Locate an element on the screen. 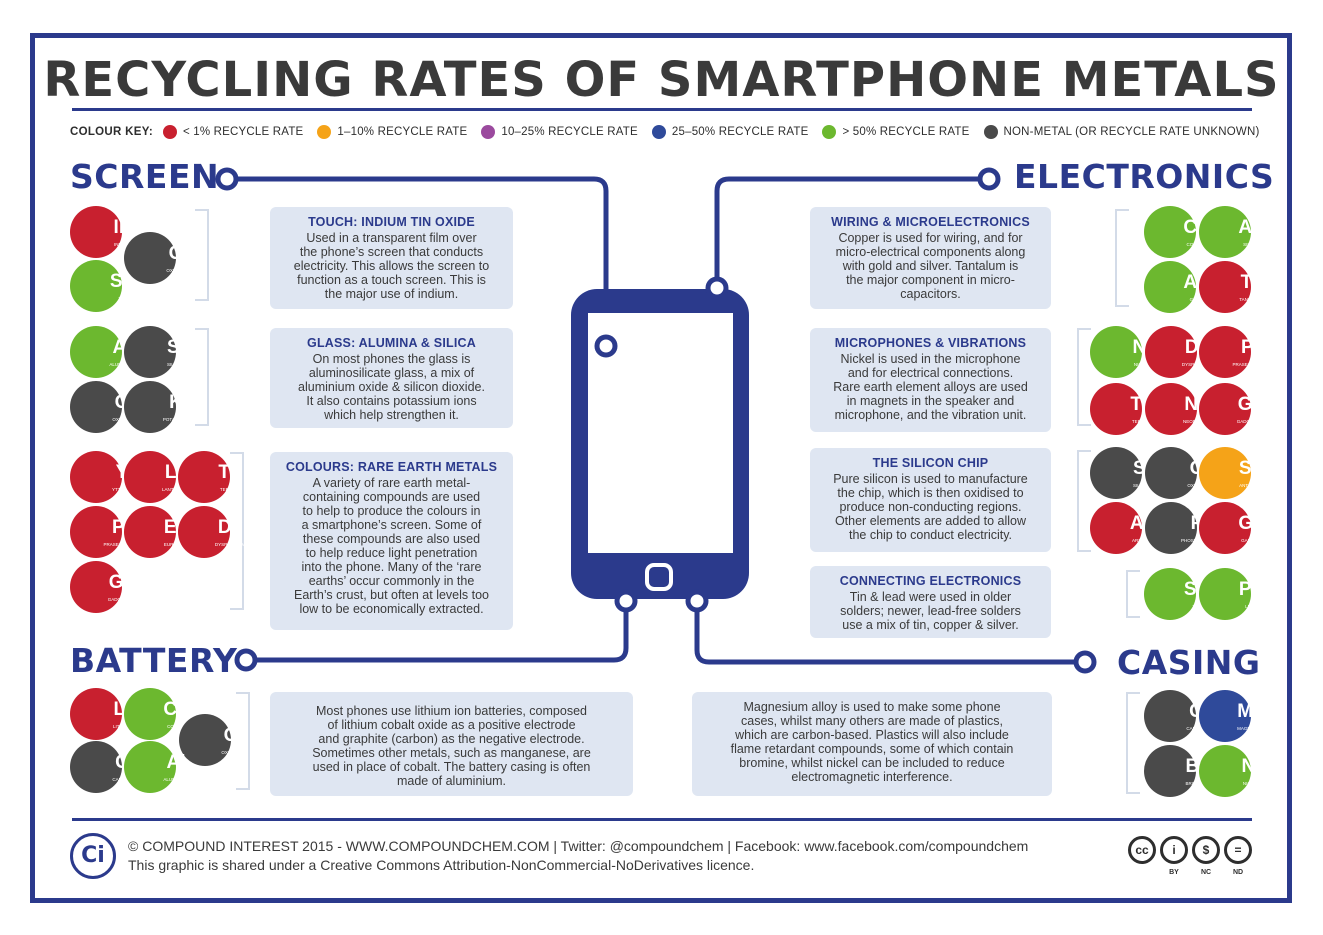  box-title: MICROPHONES & VIBRATIONS is located at coordinates (930, 343).